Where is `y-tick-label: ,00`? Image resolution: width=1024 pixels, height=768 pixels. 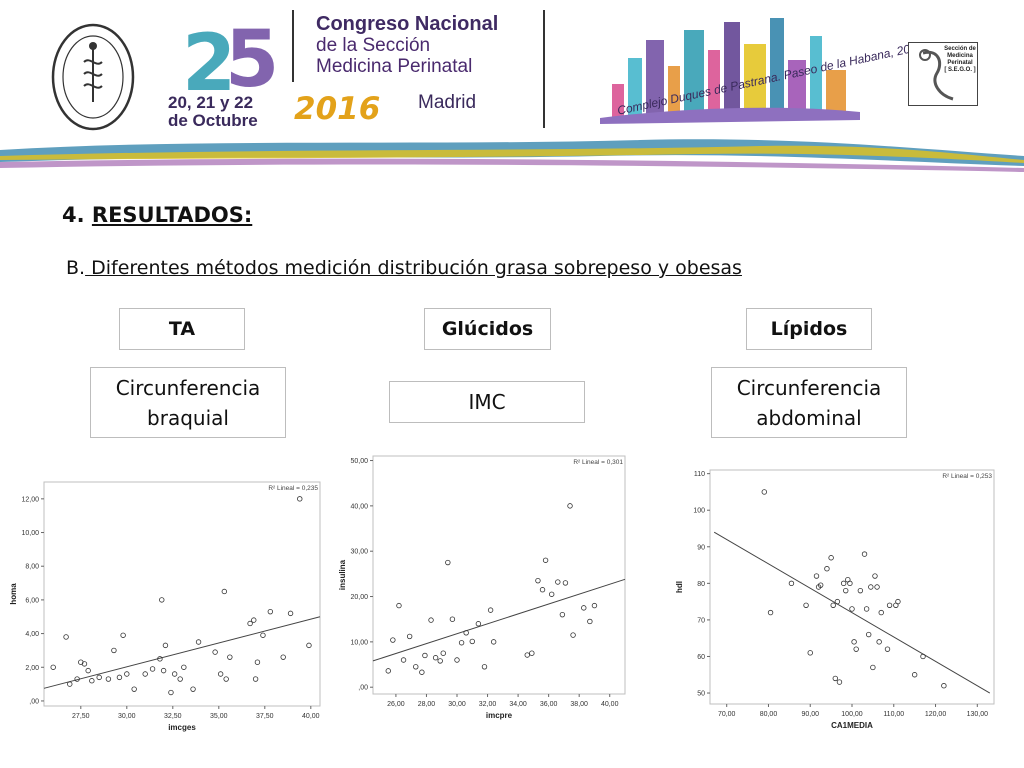 y-tick-label: ,00 is located at coordinates (363, 688).